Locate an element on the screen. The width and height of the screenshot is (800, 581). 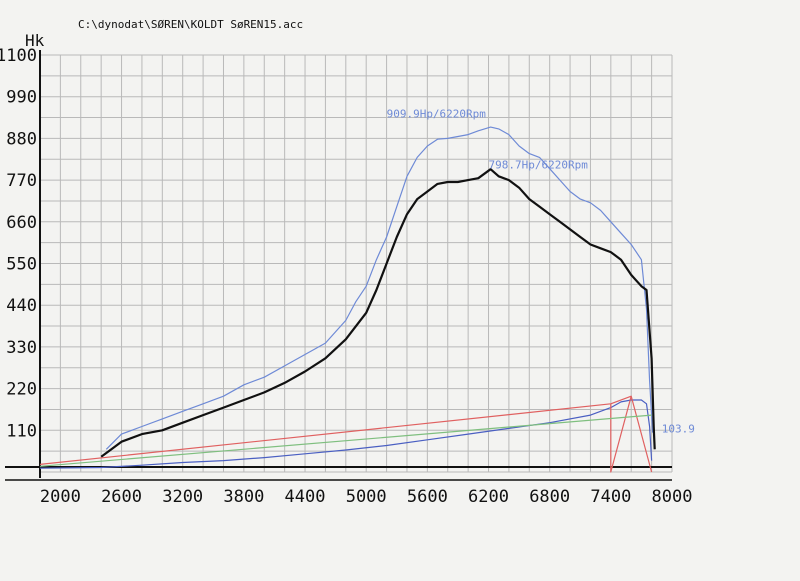
y-axis-unit-label: Hk is located at coordinates (35, 40).